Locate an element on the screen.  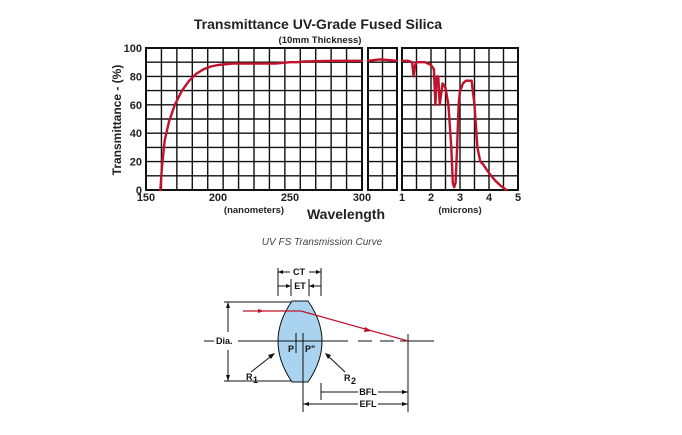
x-tick-label: 250 is located at coordinates (290, 198).